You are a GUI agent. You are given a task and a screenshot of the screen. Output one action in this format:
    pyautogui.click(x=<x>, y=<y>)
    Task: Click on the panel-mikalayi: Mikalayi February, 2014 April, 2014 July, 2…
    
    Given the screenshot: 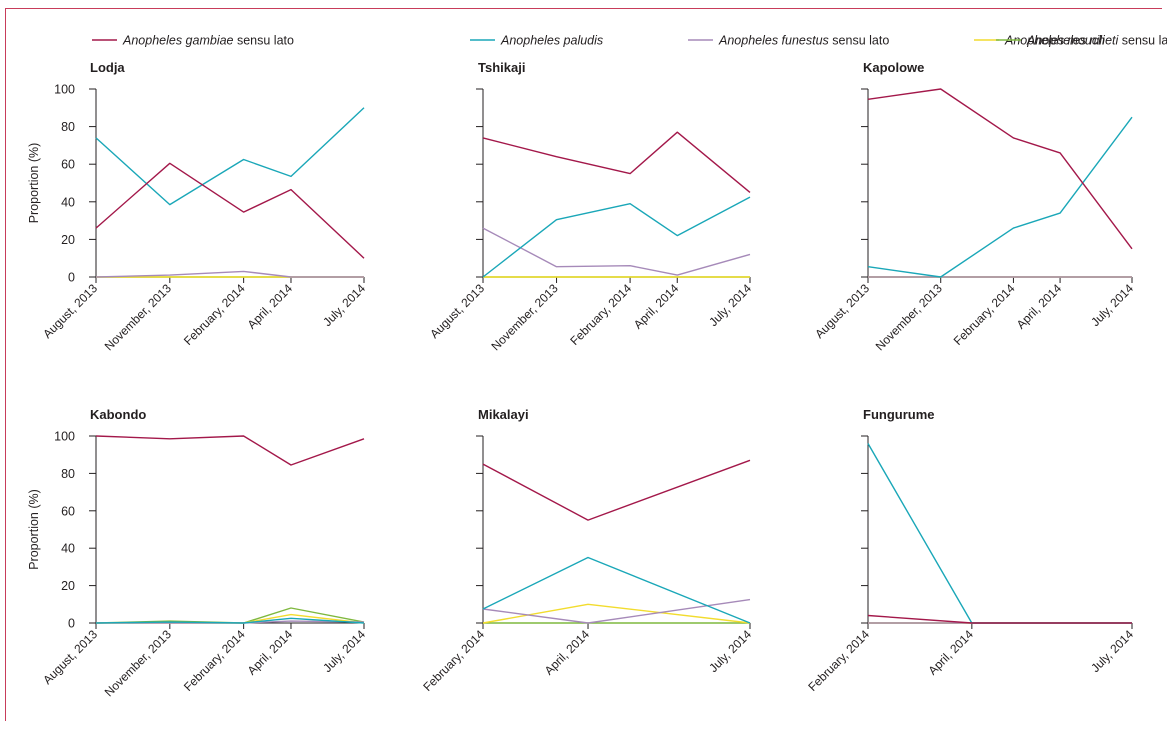 What is the action you would take?
    pyautogui.click(x=587, y=550)
    